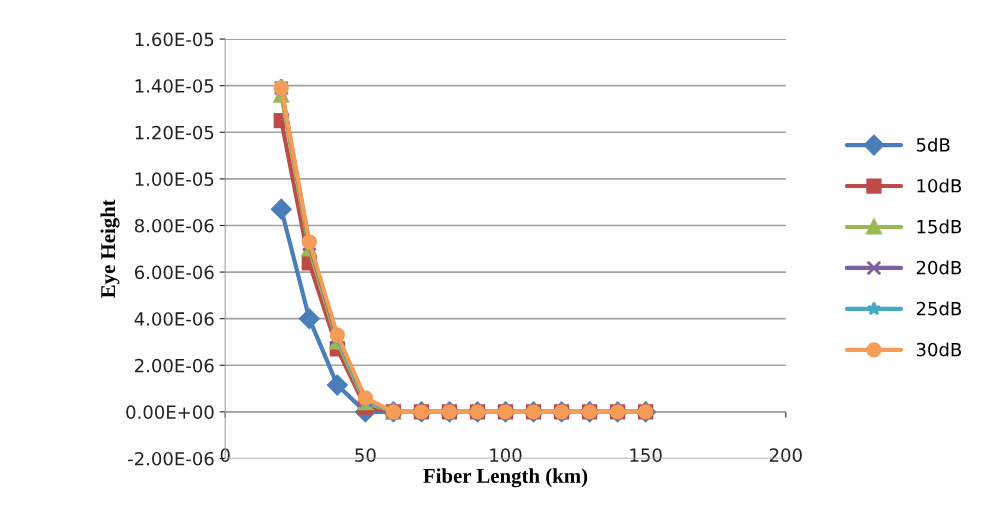  What do you see at coordinates (785, 455) in the screenshot?
I see `x-tick-label: 200` at bounding box center [785, 455].